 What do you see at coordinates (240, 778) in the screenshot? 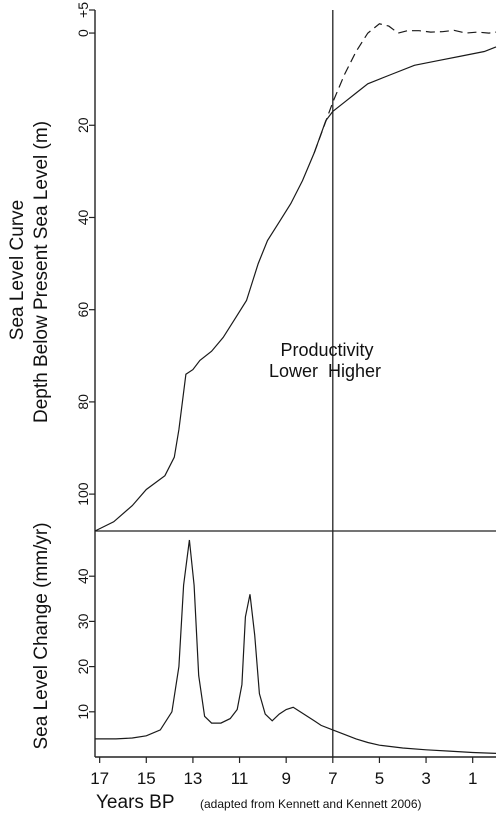
I see `years-bp-x-tick-label: 11` at bounding box center [240, 778].